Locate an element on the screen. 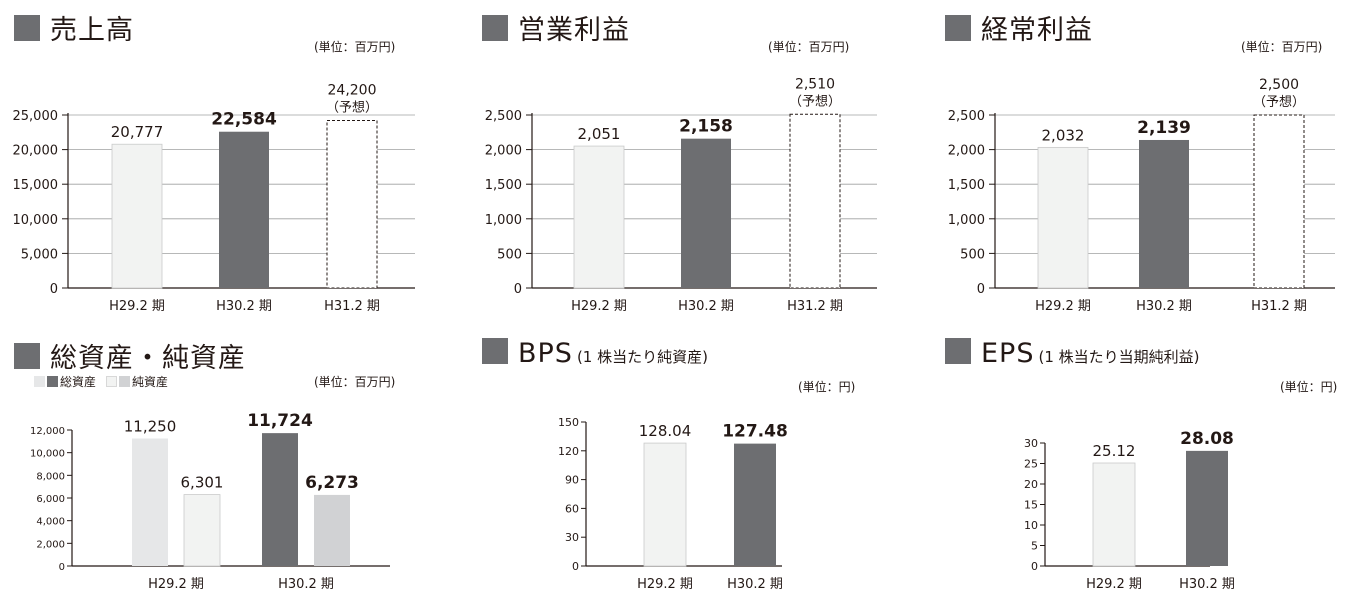  panel-title: 経常利益 is located at coordinates (1019, 27).